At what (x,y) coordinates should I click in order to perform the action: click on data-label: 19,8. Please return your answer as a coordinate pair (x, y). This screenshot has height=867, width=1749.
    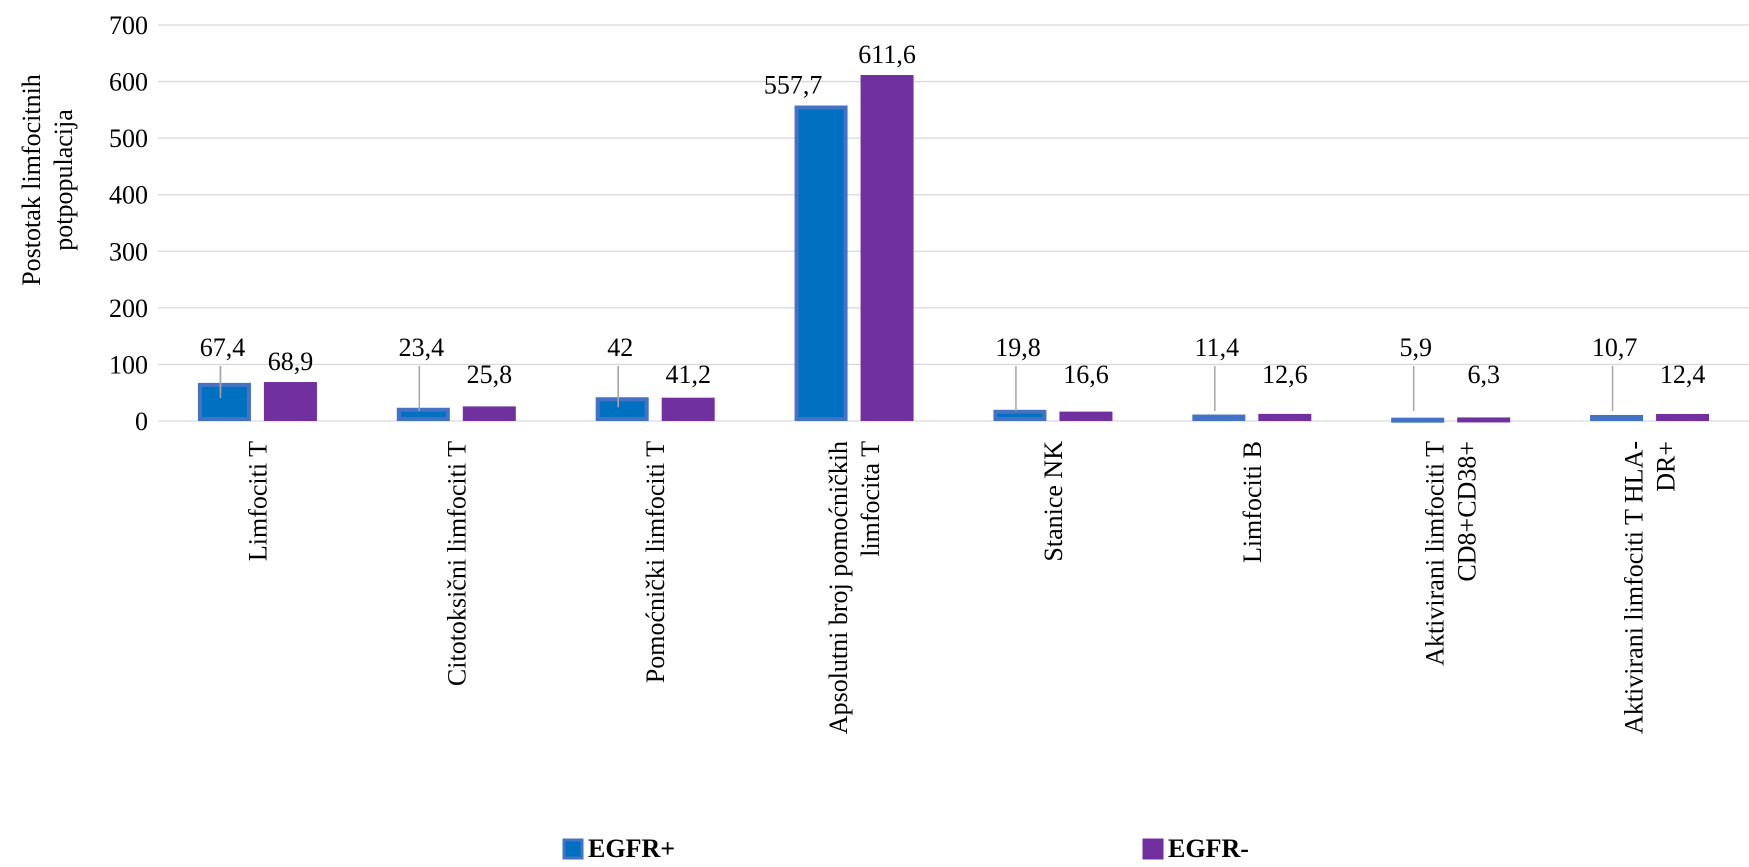
    Looking at the image, I should click on (1018, 347).